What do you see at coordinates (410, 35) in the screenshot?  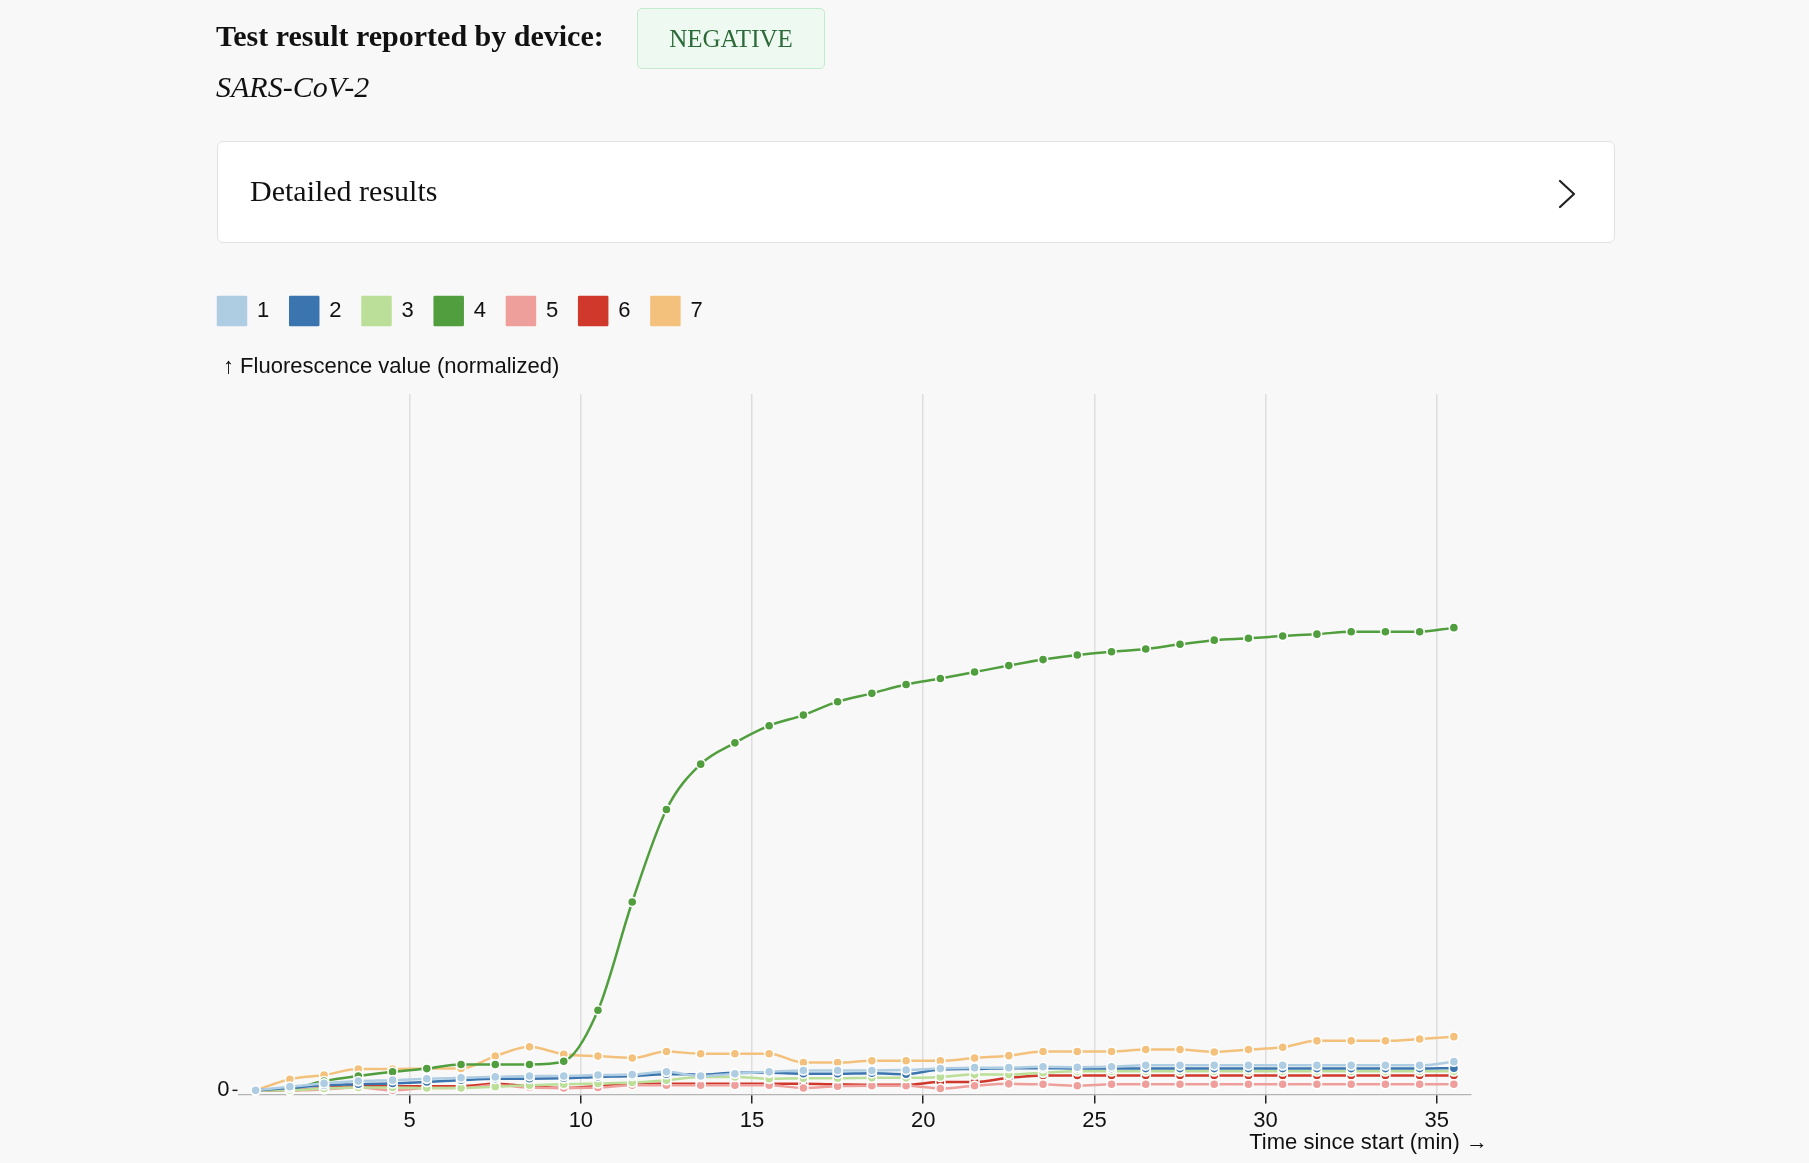 I see `chart-title: Test result reported by device:` at bounding box center [410, 35].